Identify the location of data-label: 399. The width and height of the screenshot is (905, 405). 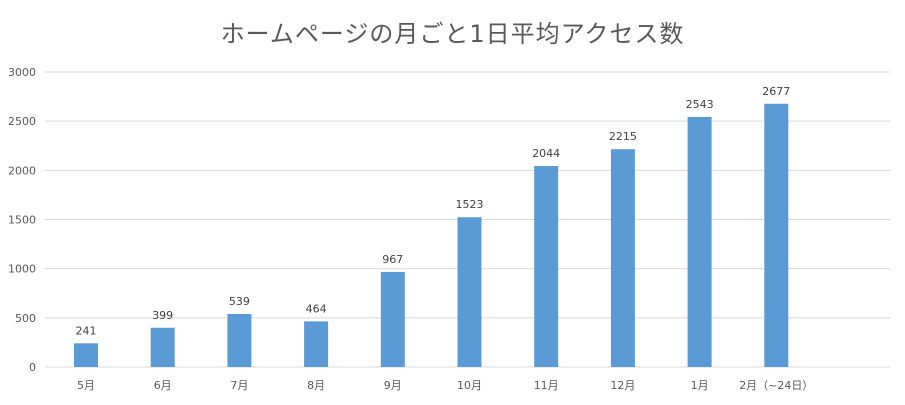
(162, 315).